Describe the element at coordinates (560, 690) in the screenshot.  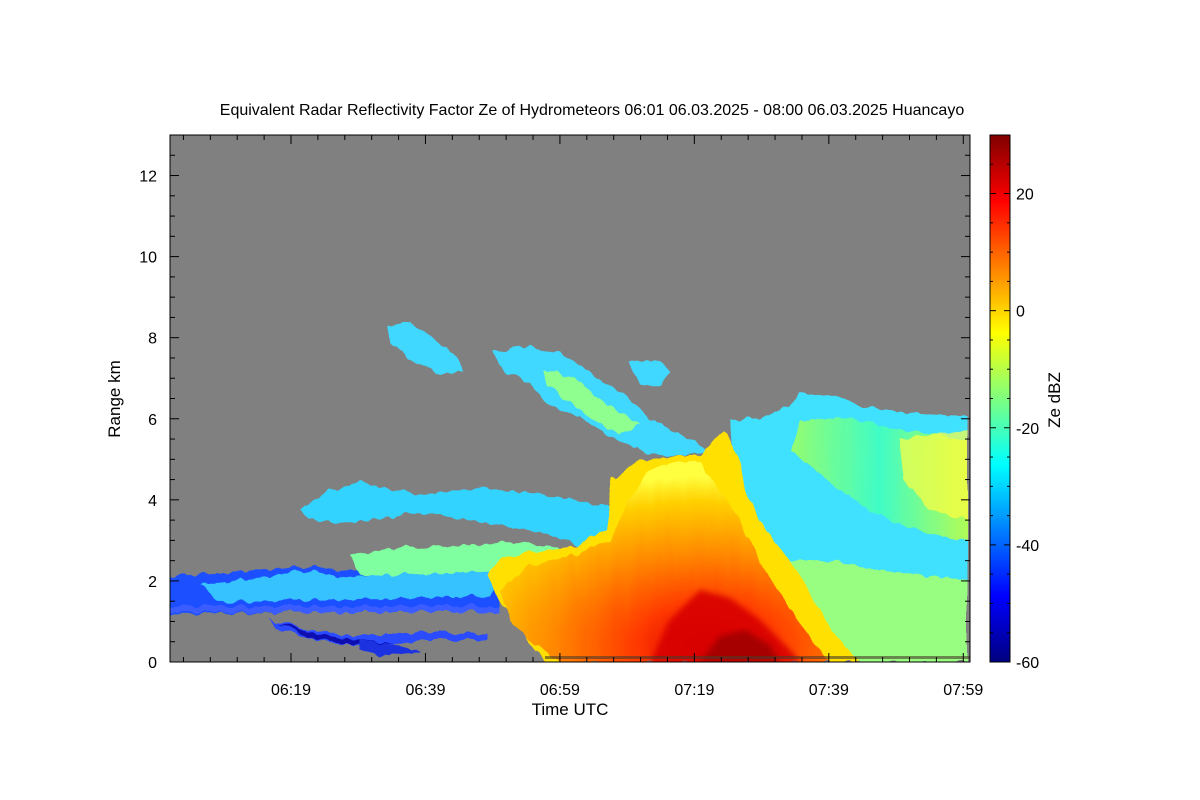
I see `x-tick-label: 06:59` at that location.